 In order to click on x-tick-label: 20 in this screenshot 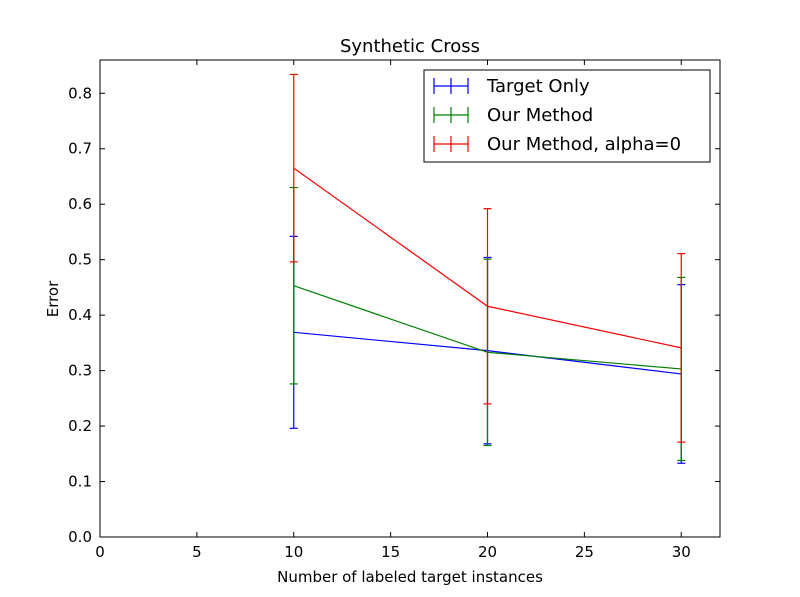, I will do `click(487, 552)`.